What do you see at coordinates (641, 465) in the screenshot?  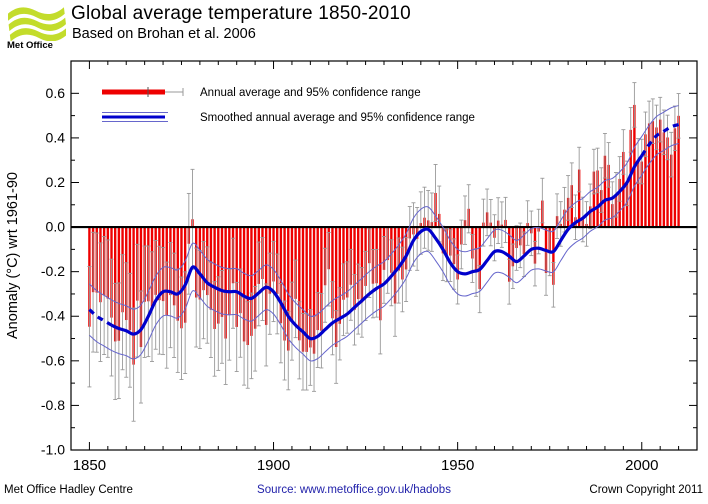 I see `x-tick-label: 2000` at bounding box center [641, 465].